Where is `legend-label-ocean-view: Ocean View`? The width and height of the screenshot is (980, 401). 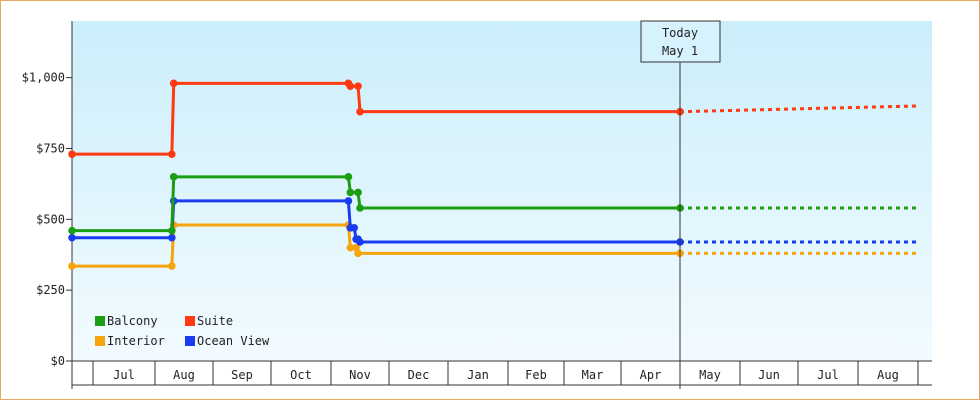 legend-label-ocean-view: Ocean View is located at coordinates (233, 341).